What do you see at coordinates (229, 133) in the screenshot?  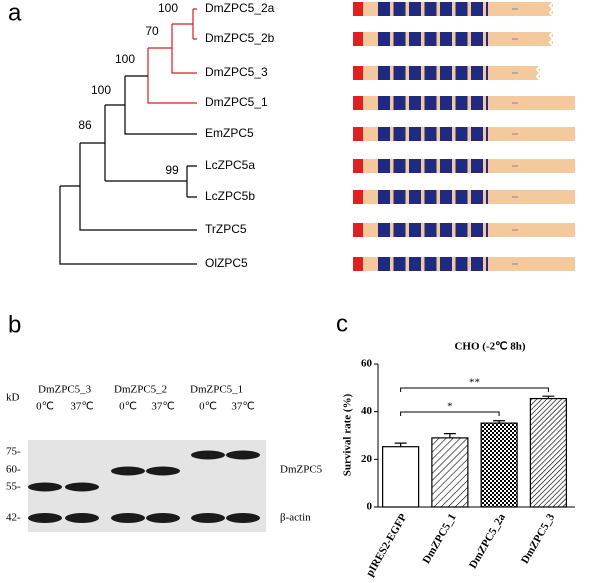 I see `taxon-label: EmZPC5` at bounding box center [229, 133].